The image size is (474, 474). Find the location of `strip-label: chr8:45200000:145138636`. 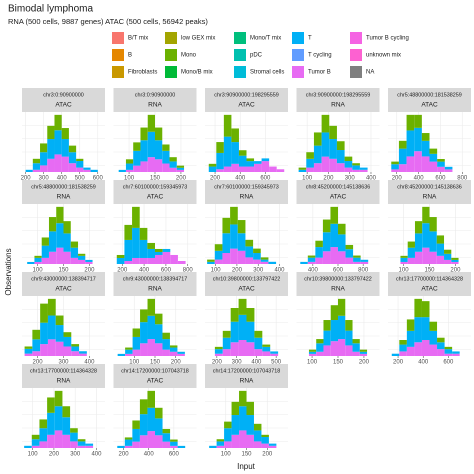

strip-label: chr8:45200000:145138636 is located at coordinates (429, 187).